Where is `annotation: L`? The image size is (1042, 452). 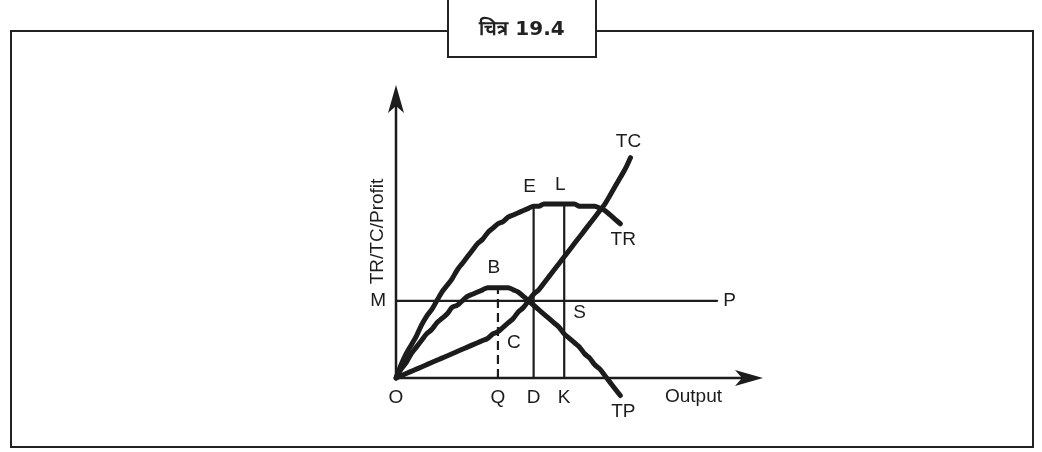 annotation: L is located at coordinates (560, 183).